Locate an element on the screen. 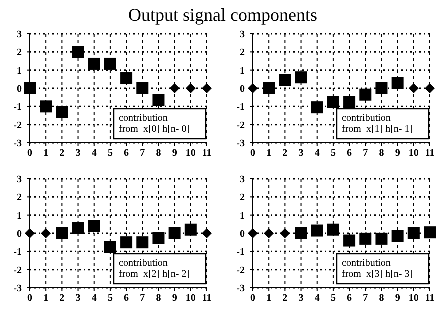 The image size is (446, 325). annotation: contribution from x[1] h[n- 1] is located at coordinates (378, 124).